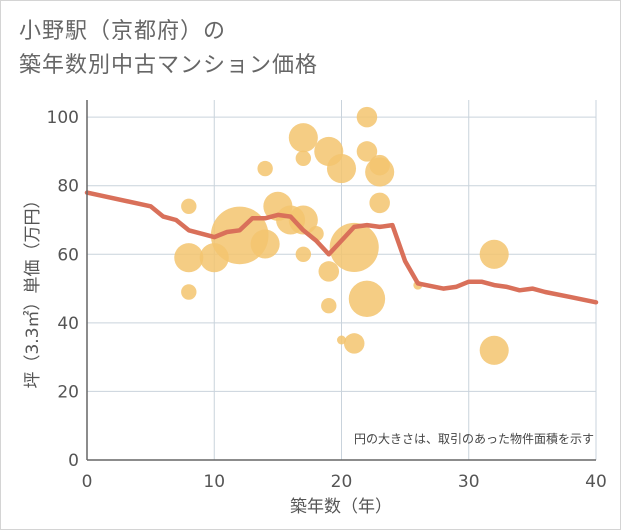 This screenshot has height=530, width=621. I want to click on chart-title: 小野駅（京都府）の 築年数別中古マンション価格, so click(299, 49).